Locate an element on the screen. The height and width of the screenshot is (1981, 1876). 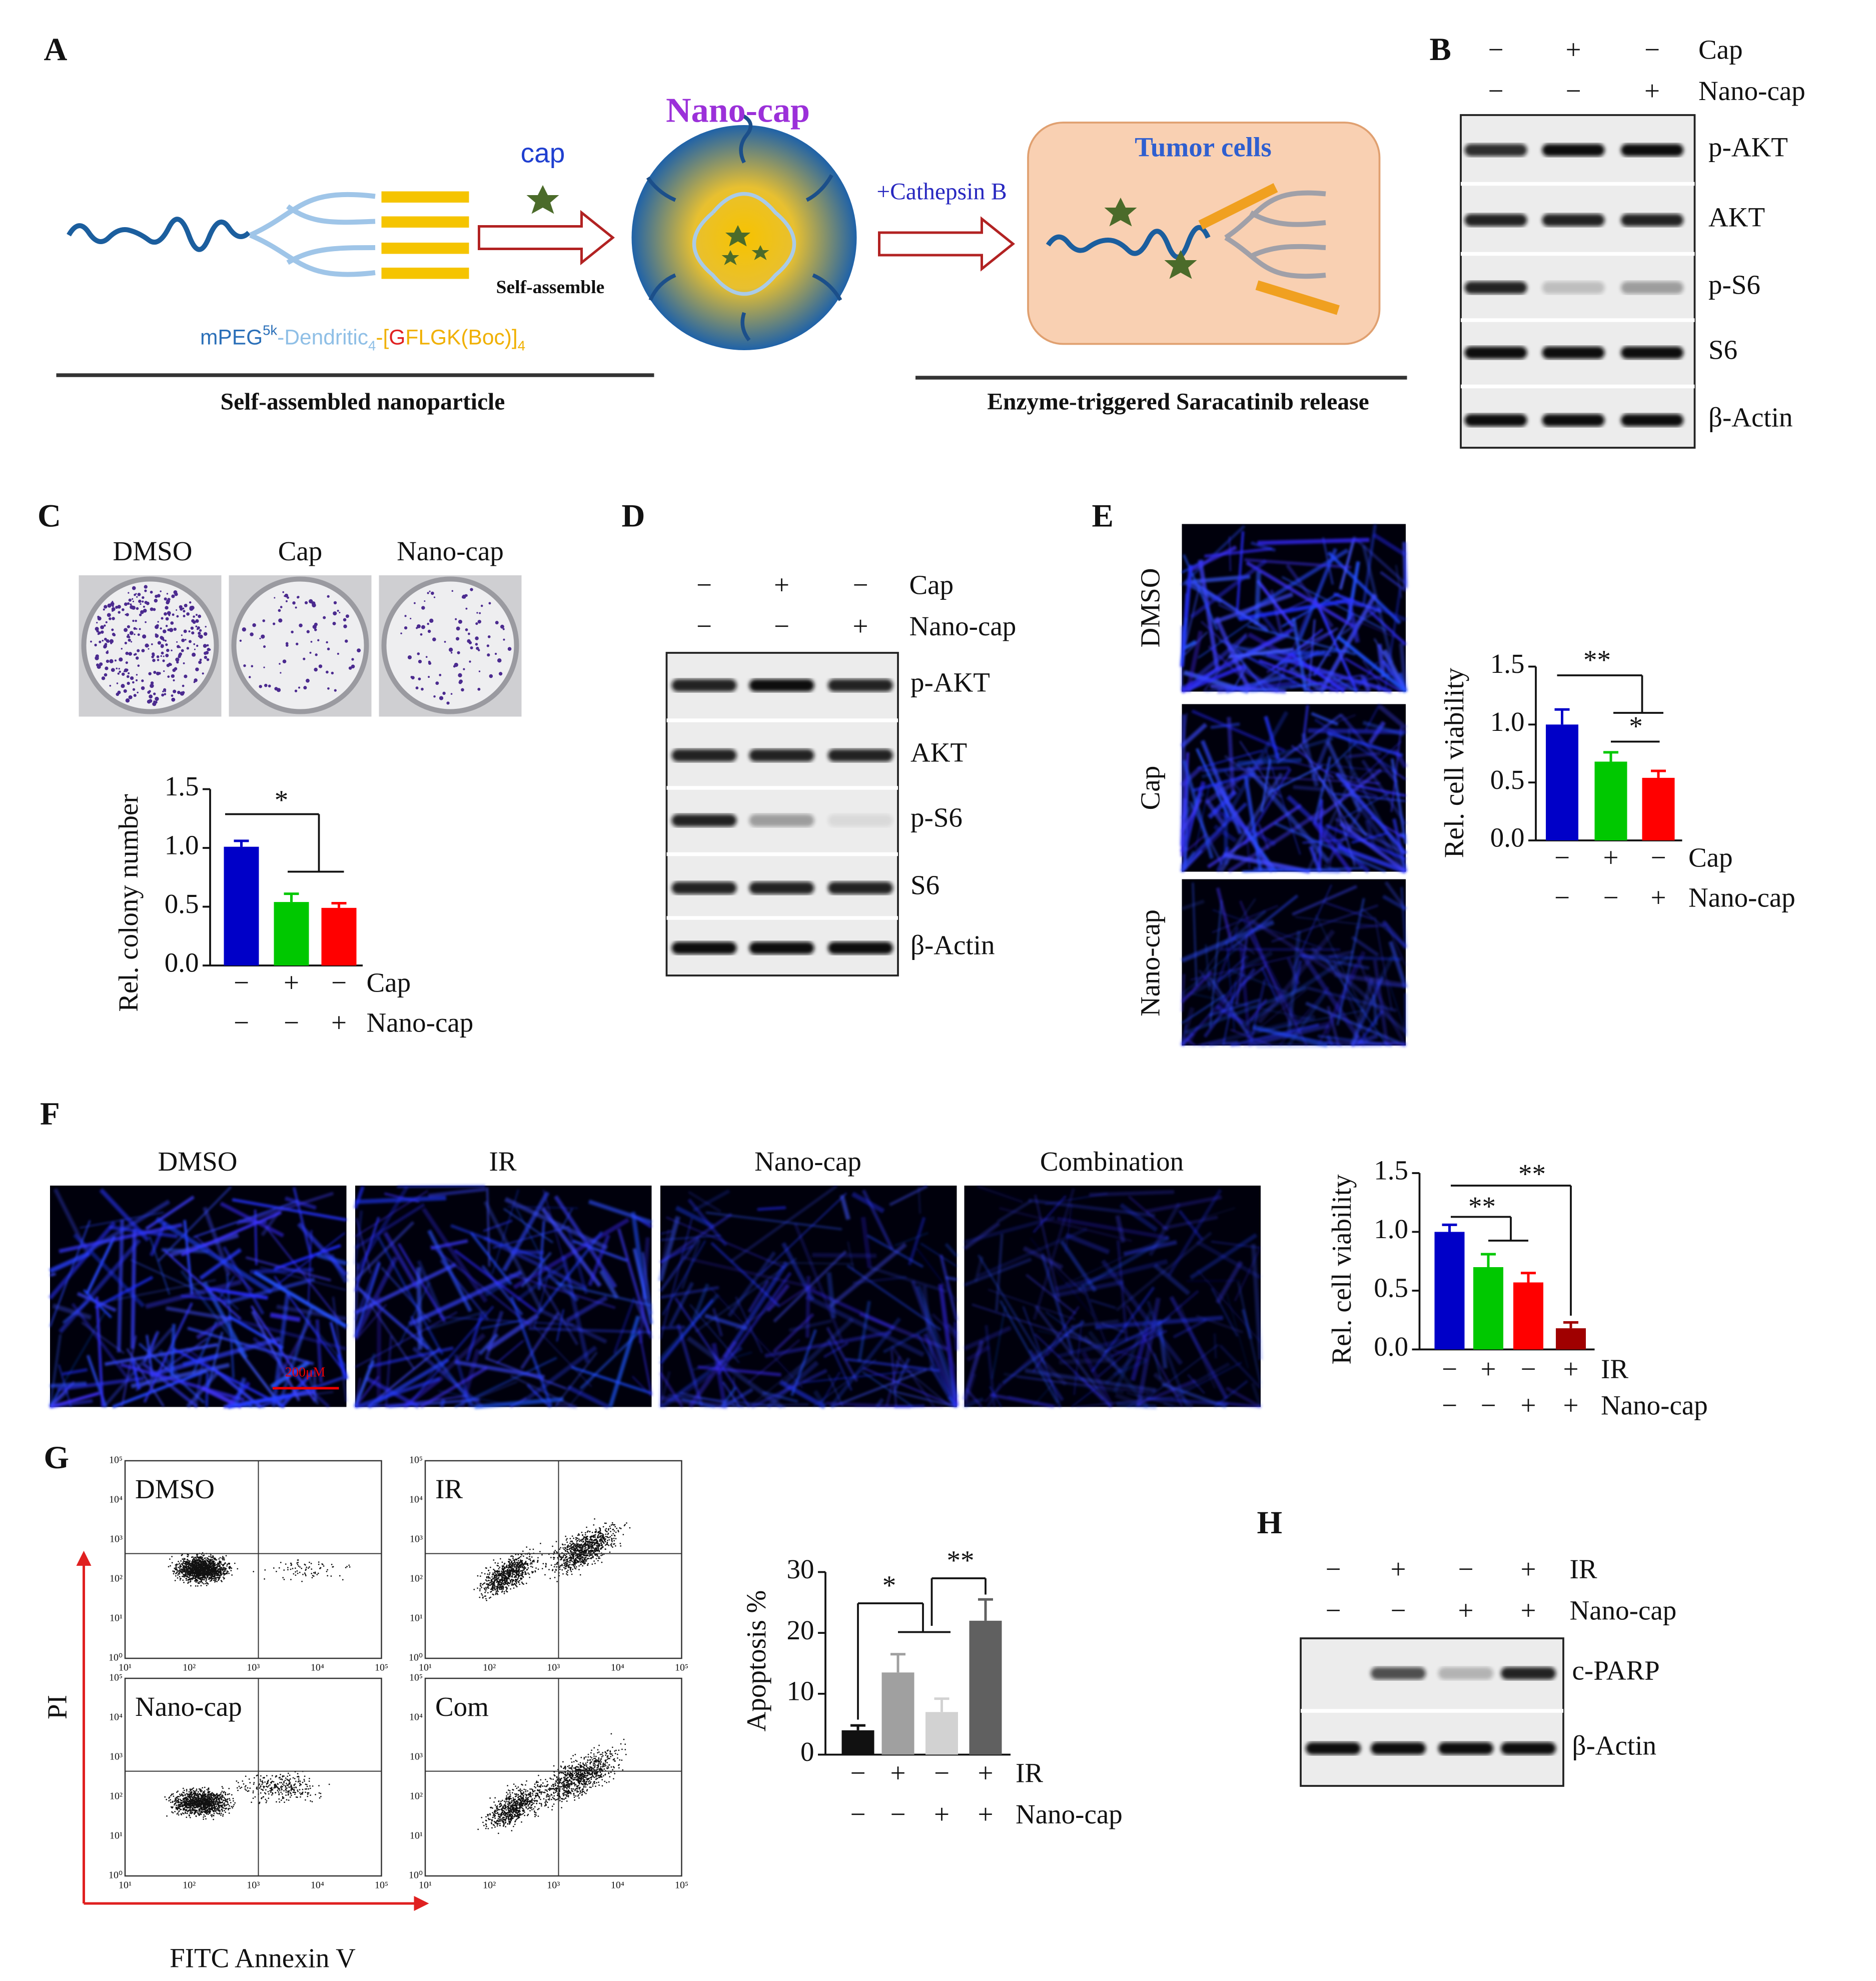
well-label: Cap is located at coordinates (300, 551).